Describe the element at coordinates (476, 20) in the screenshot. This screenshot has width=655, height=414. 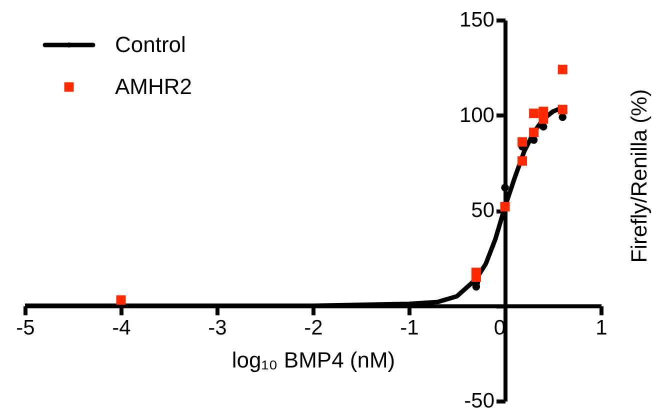
I see `y-tick-label: 150` at that location.